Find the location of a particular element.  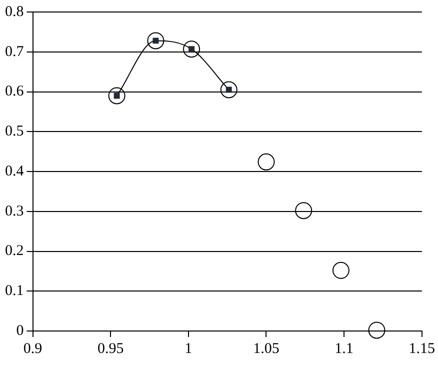

x-tick-label: 0.9 is located at coordinates (32, 348).